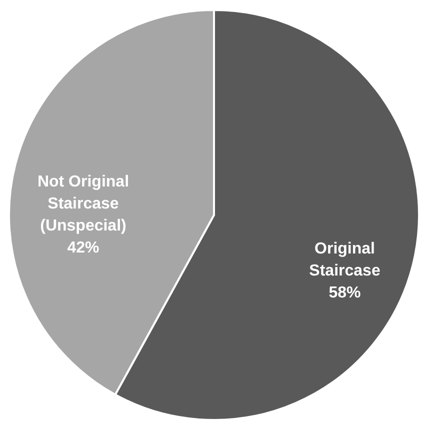 This screenshot has width=428, height=430. I want to click on data-label: 58%, so click(344, 293).